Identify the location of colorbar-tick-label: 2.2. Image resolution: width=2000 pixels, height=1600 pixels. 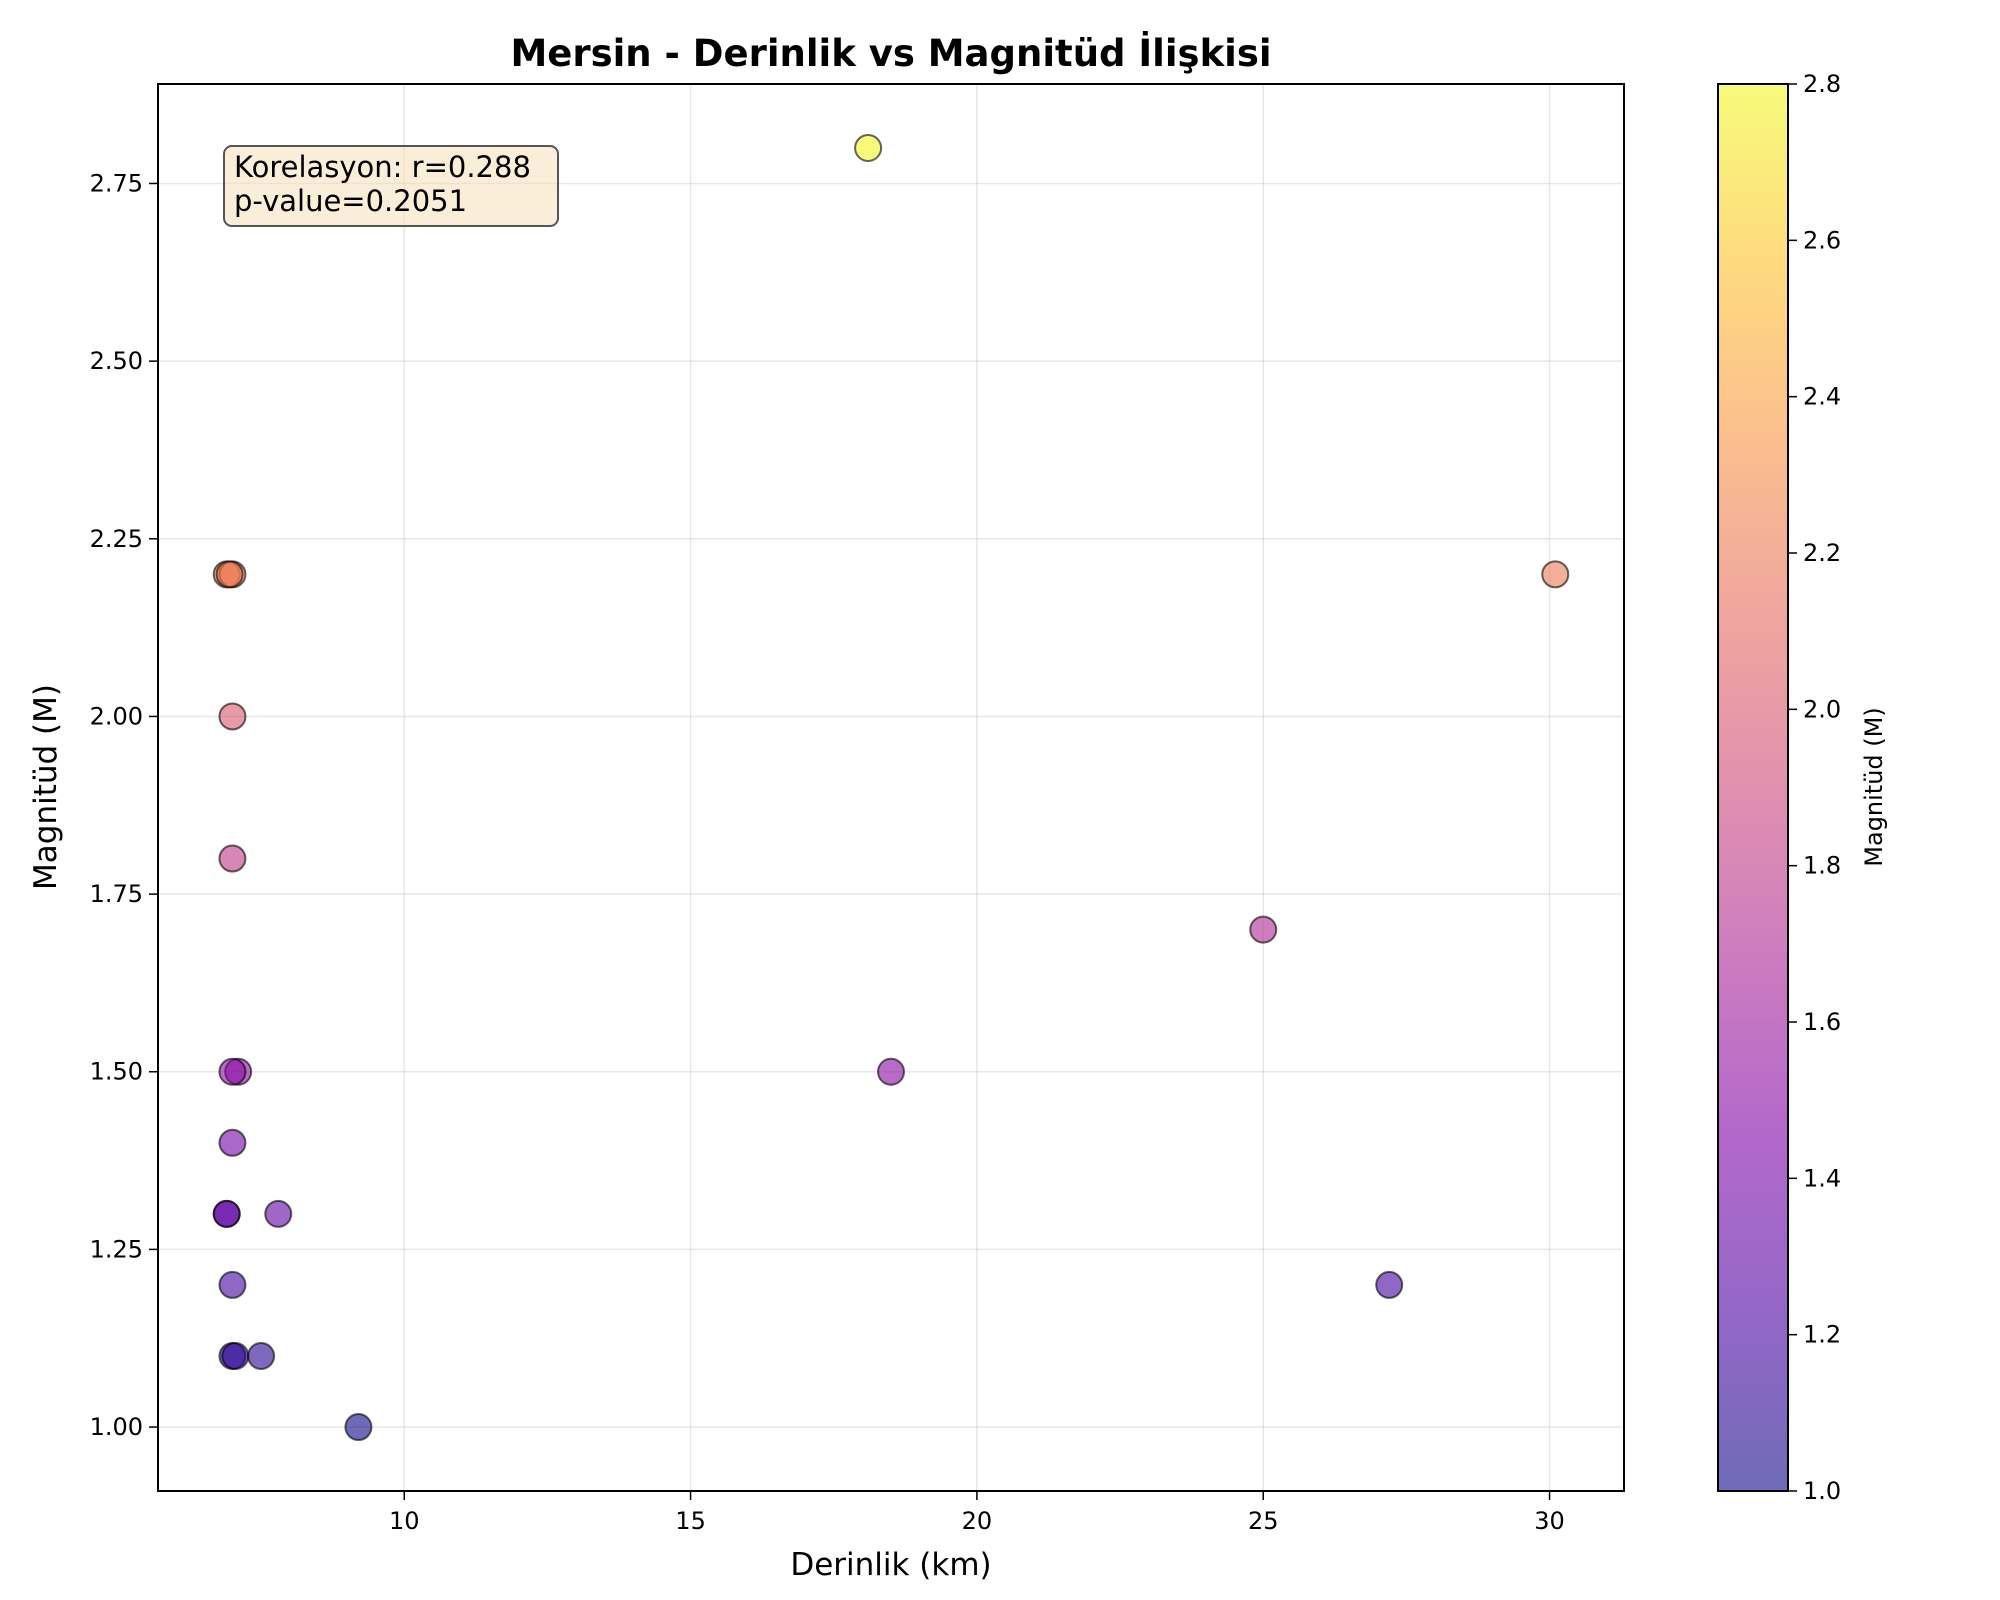
(1822, 553).